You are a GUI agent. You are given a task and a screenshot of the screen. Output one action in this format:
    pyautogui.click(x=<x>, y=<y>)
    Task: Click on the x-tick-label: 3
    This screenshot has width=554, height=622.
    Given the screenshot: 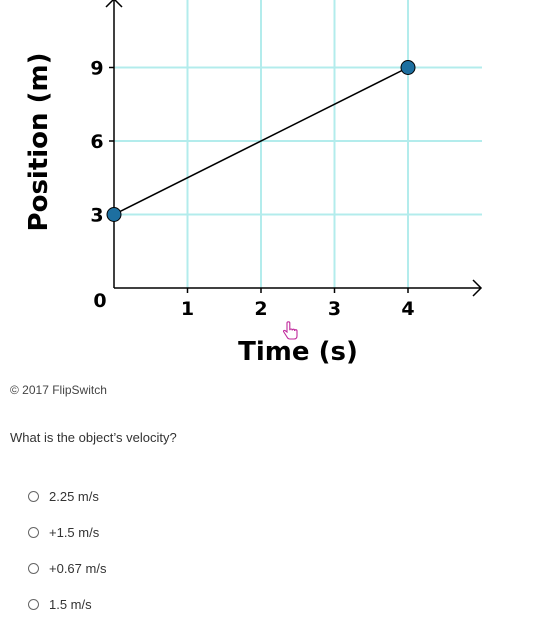 What is the action you would take?
    pyautogui.click(x=334, y=309)
    